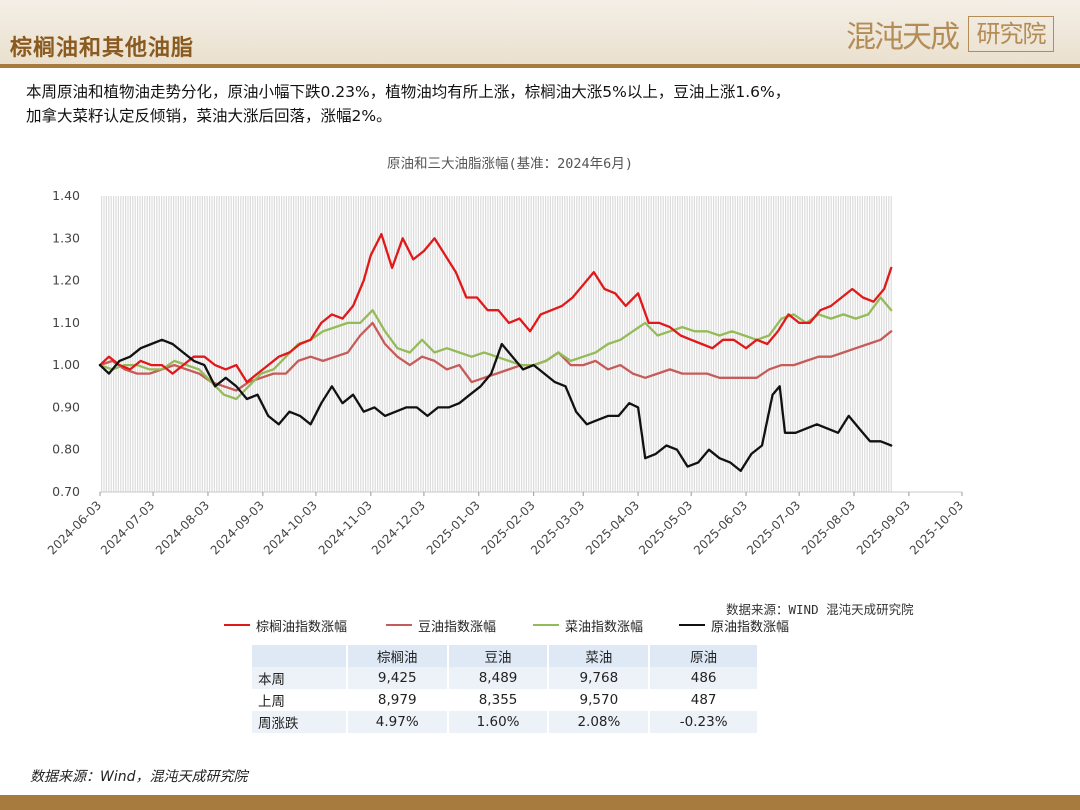 The width and height of the screenshot is (1080, 810). What do you see at coordinates (66, 237) in the screenshot?
I see `y-tick-label: 1.30` at bounding box center [66, 237].